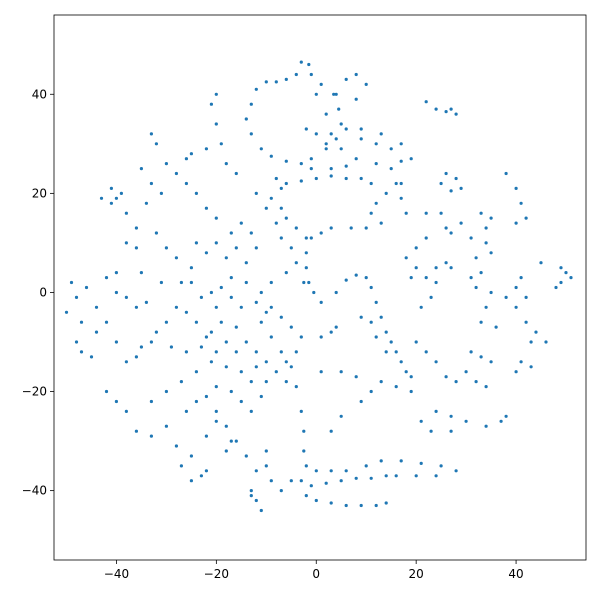 This screenshot has height=600, width=600. Describe the element at coordinates (34, 491) in the screenshot. I see `y-tick-label: −40` at that location.